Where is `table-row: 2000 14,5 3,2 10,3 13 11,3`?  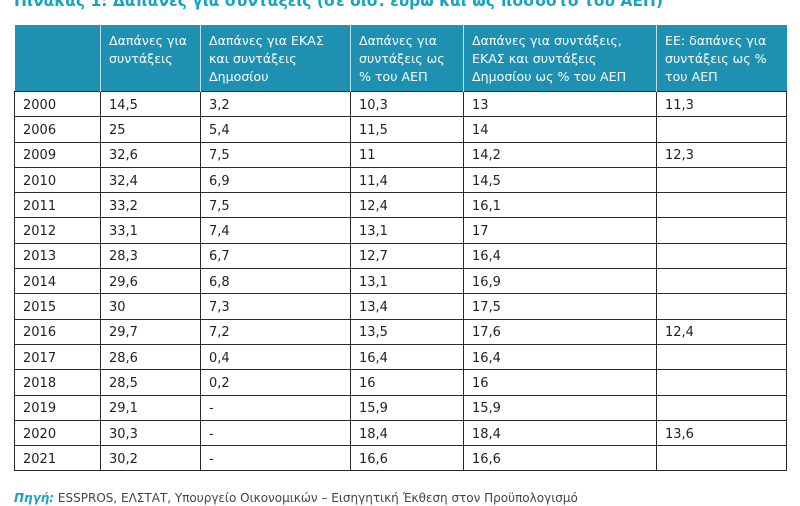 table-row: 2000 14,5 3,2 10,3 13 11,3 is located at coordinates (400, 104).